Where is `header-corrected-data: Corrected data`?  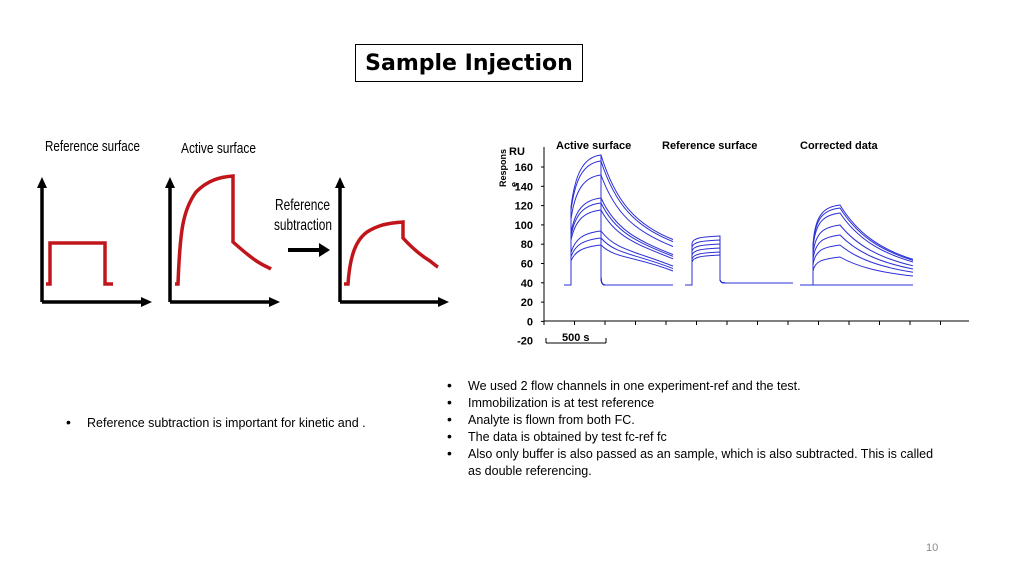 header-corrected-data: Corrected data is located at coordinates (839, 146).